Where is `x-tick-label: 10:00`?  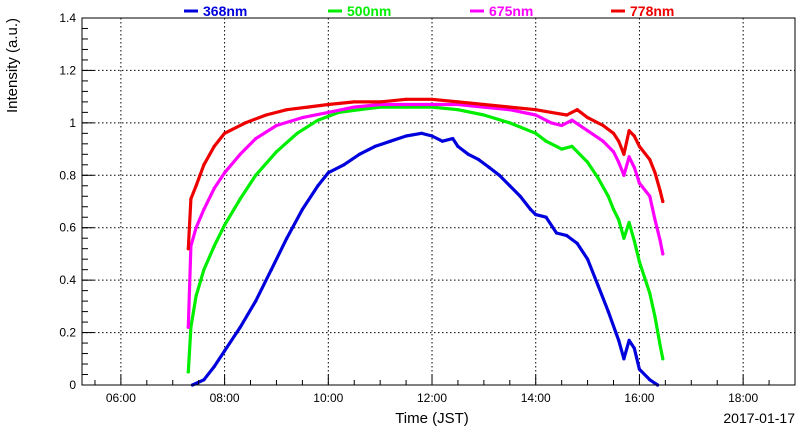 x-tick-label: 10:00 is located at coordinates (328, 398).